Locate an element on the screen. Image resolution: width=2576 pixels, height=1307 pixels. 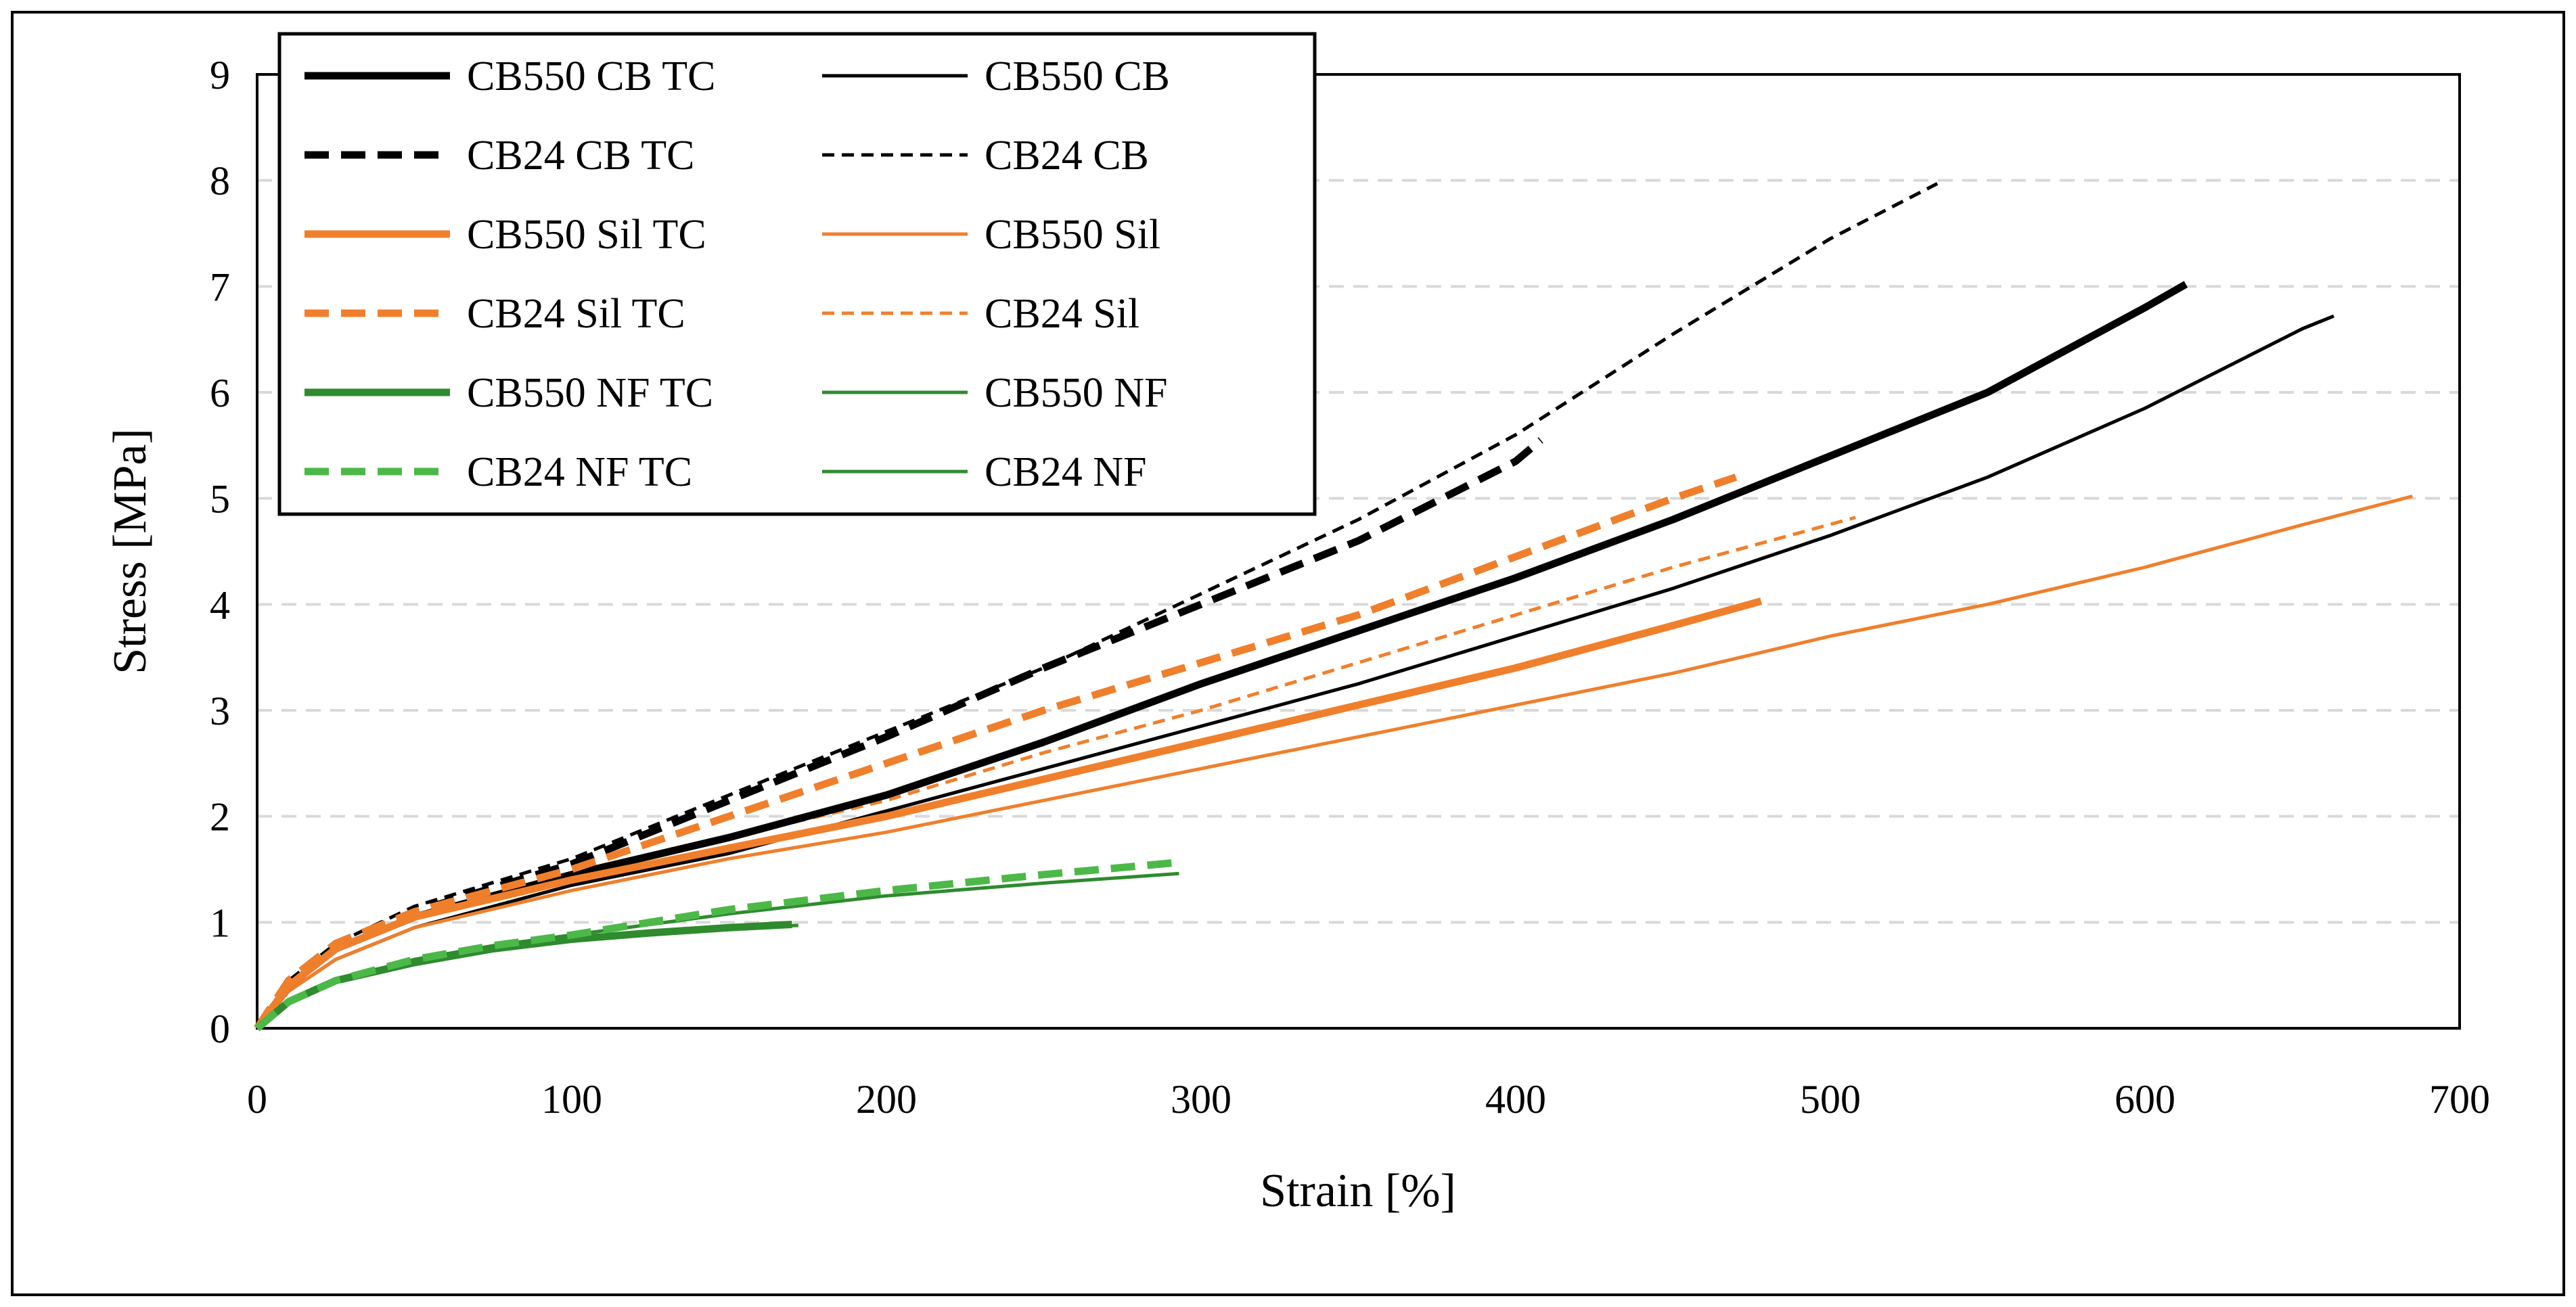
legend-label-cb24-sil-tc: CB24 Sil TC is located at coordinates (576, 314).